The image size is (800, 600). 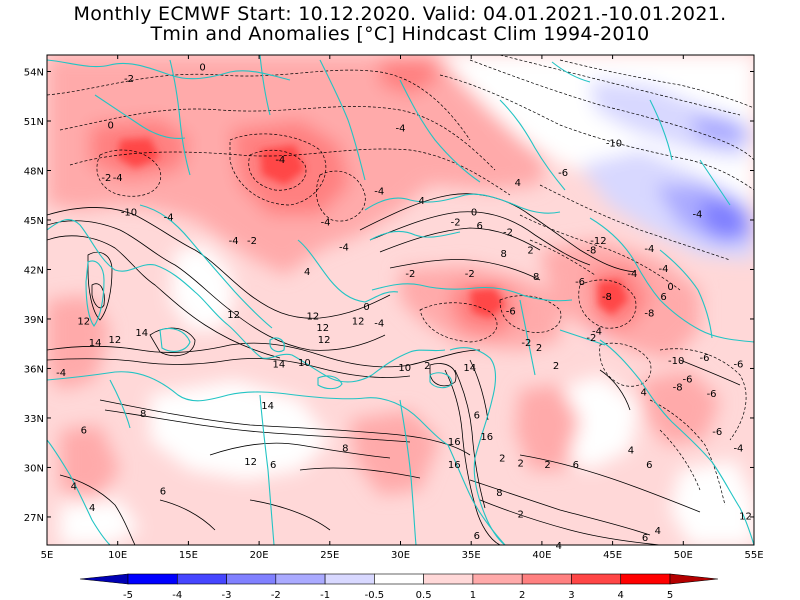 I want to click on lon-tick-label: 30E, so click(x=400, y=555).